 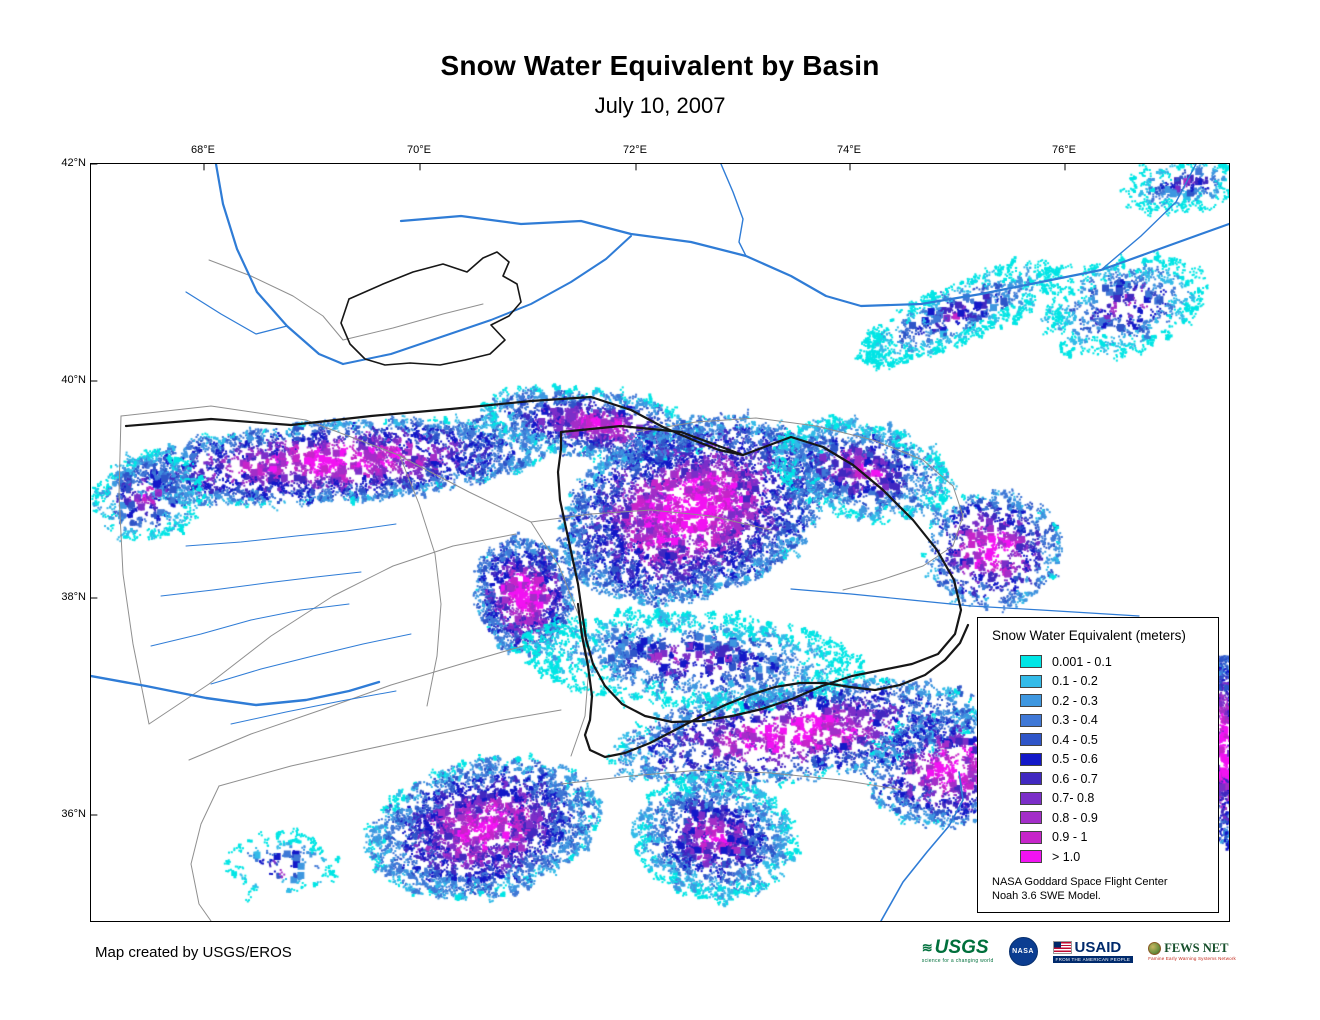 I want to click on legend-entry-label: 0.001 - 0.1, so click(x=1082, y=661).